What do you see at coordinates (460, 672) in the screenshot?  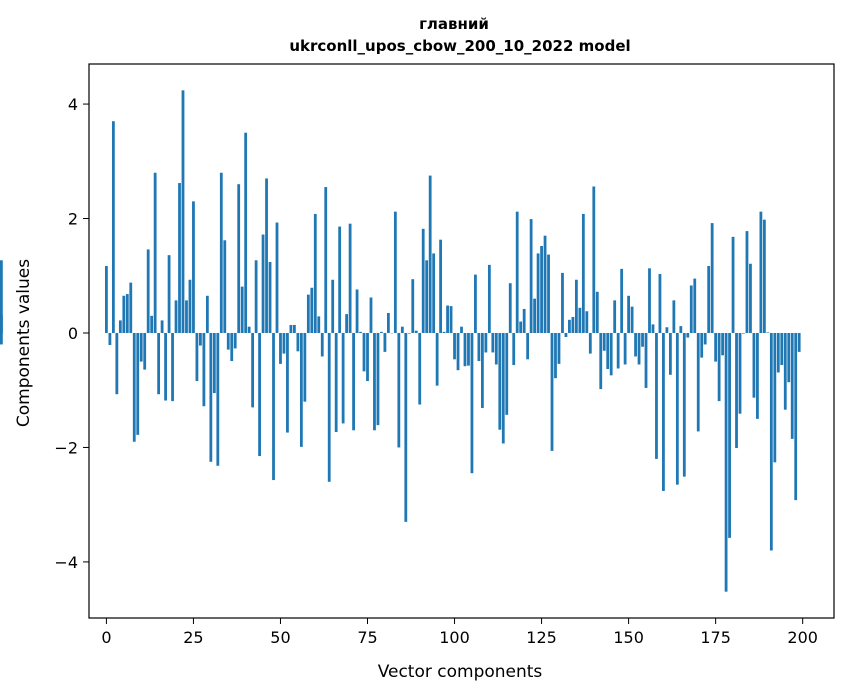 I see `x-axis-label: Vector components` at bounding box center [460, 672].